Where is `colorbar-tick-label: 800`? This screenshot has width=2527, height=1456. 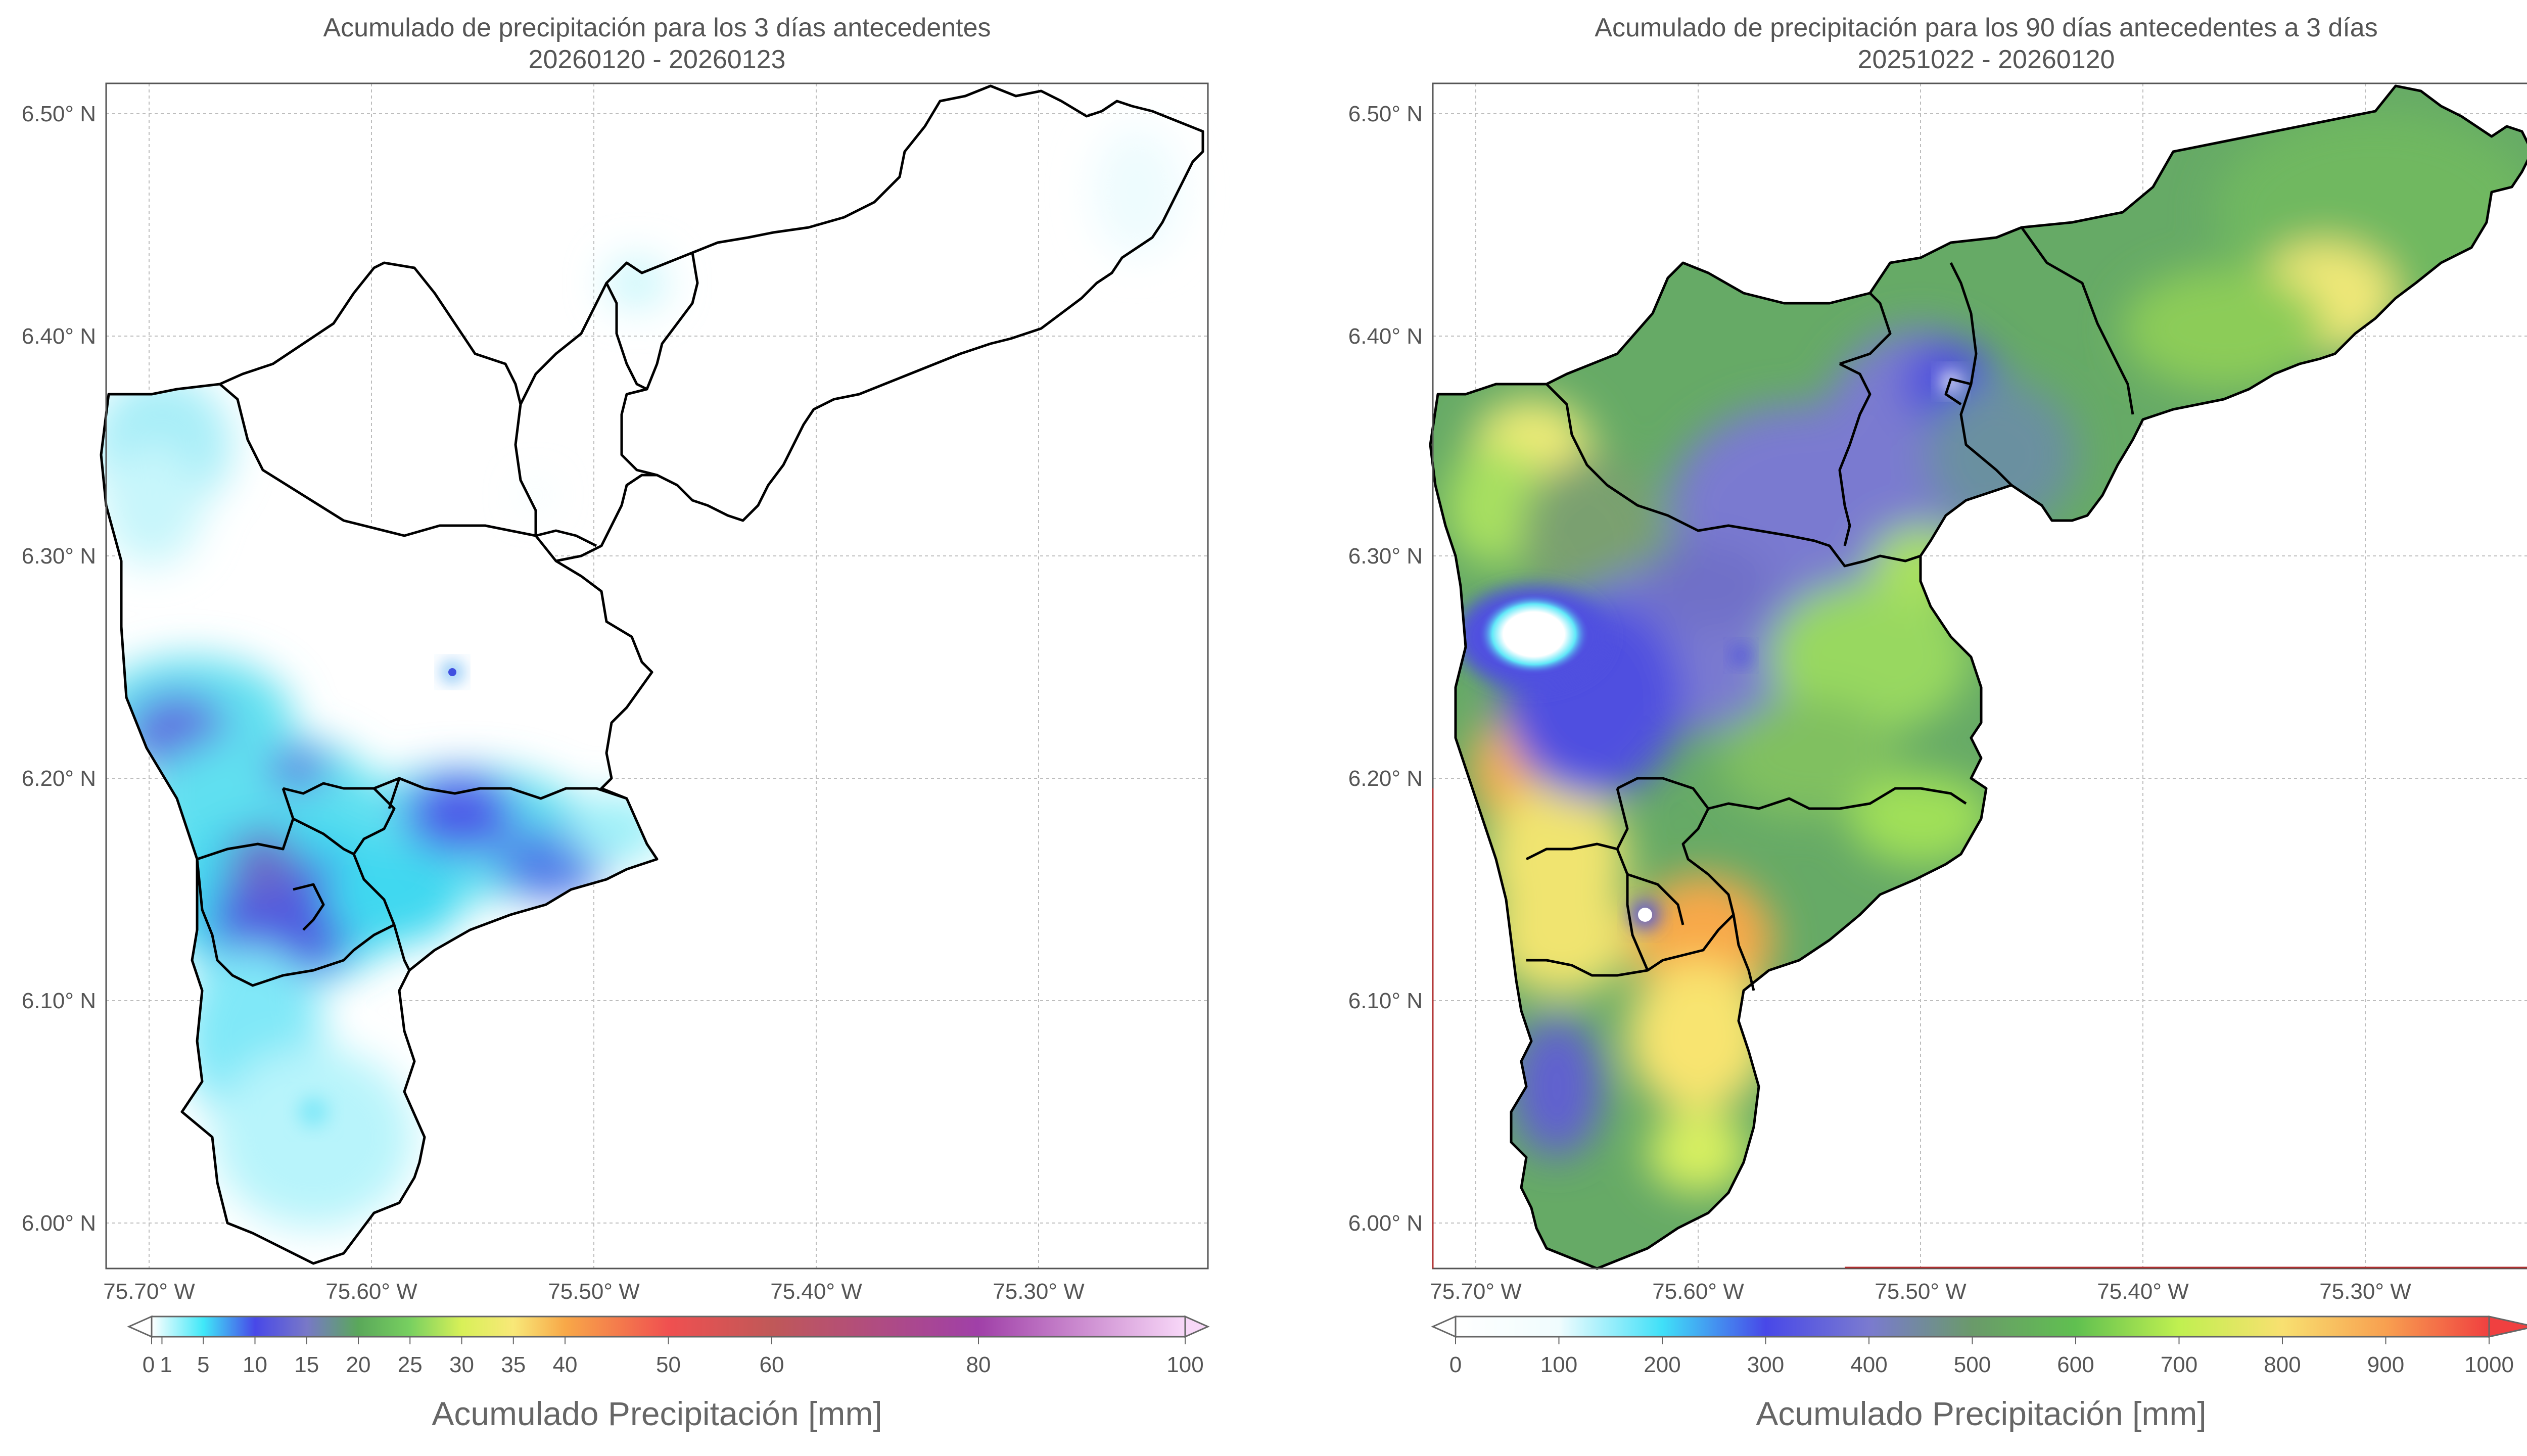
colorbar-tick-label: 800 is located at coordinates (2282, 1364).